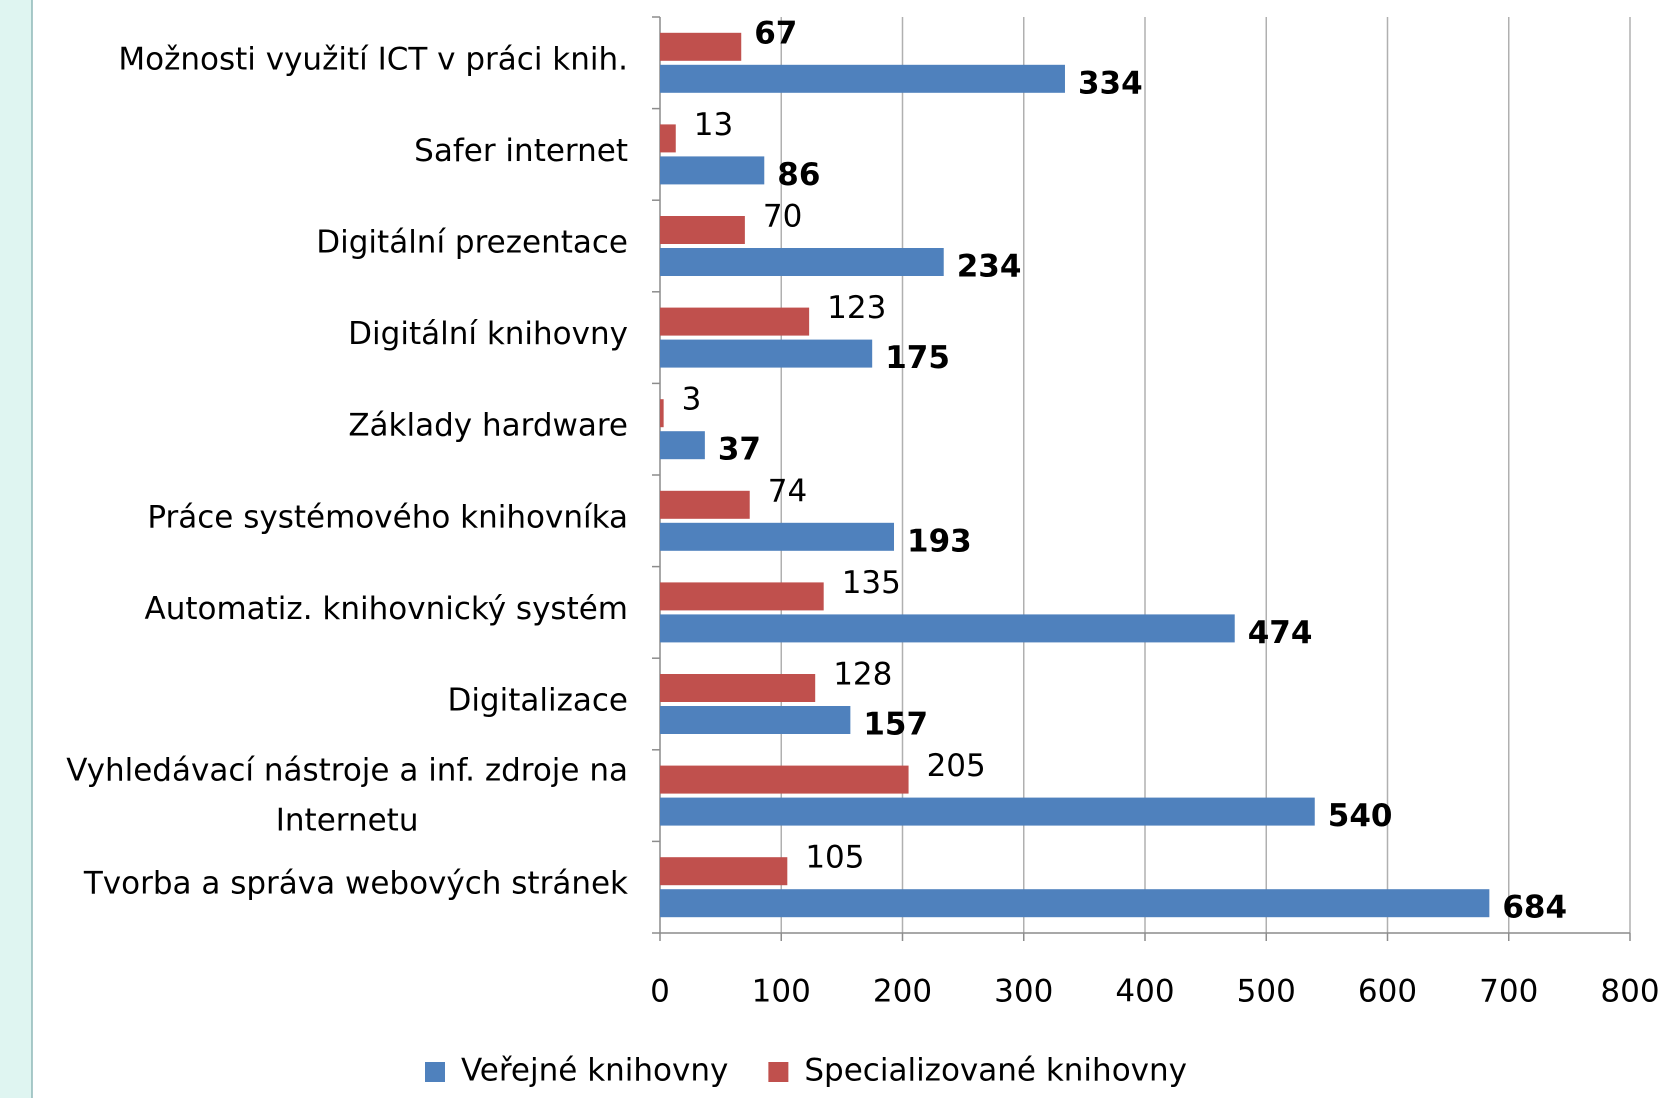  Describe the element at coordinates (989, 267) in the screenshot. I see `value-label: 234` at that location.